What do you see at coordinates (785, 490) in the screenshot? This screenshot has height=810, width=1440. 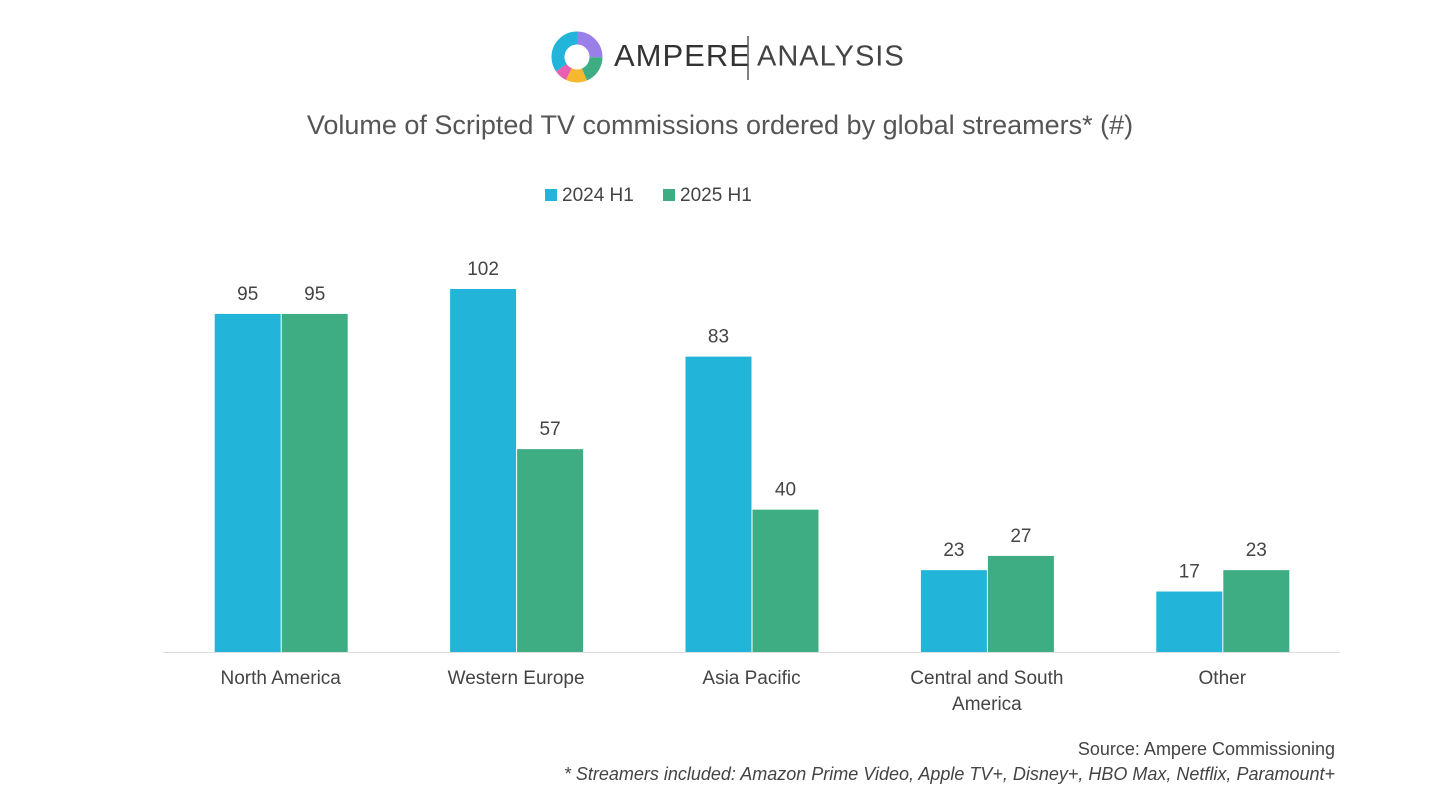 I see `value-label: 40` at bounding box center [785, 490].